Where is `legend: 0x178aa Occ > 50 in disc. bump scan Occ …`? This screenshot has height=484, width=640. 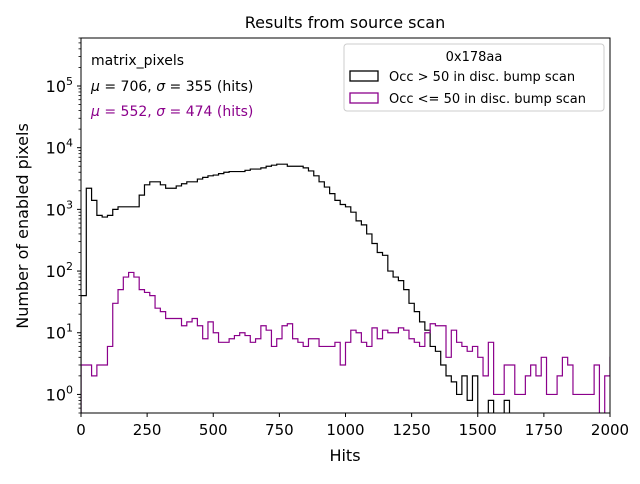 legend: 0x178aa Occ > 50 in disc. bump scan Occ … is located at coordinates (474, 77).